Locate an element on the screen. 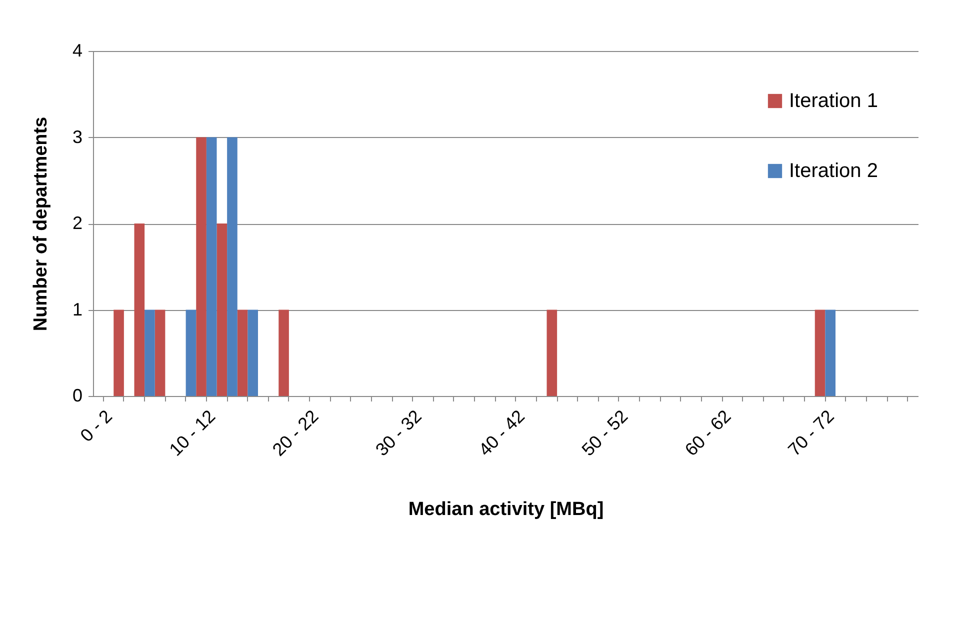  x-tick-label: 40 - 42 is located at coordinates (501, 433).